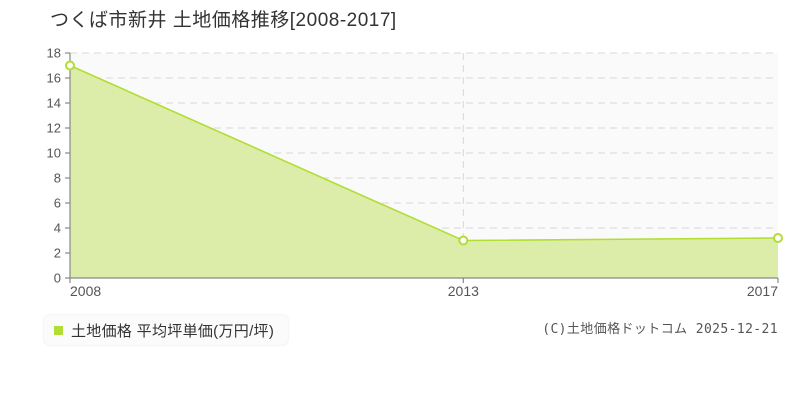 This screenshot has height=400, width=800. Describe the element at coordinates (57, 178) in the screenshot. I see `y-tick-label: 8` at that location.